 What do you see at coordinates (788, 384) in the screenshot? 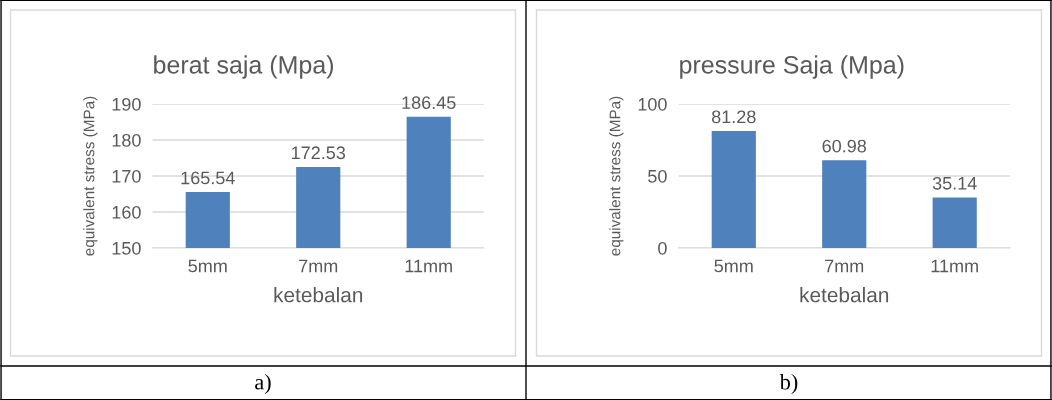
I see `text: b)` at bounding box center [788, 384].